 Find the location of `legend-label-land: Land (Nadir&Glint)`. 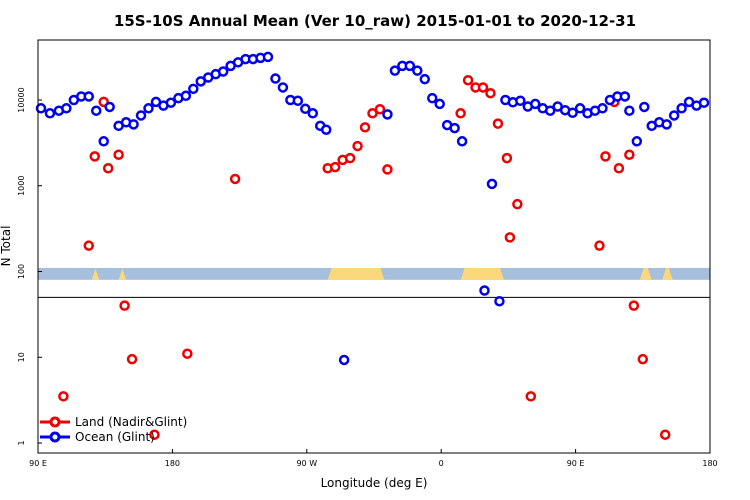

legend-label-land: Land (Nadir&Glint) is located at coordinates (131, 422).